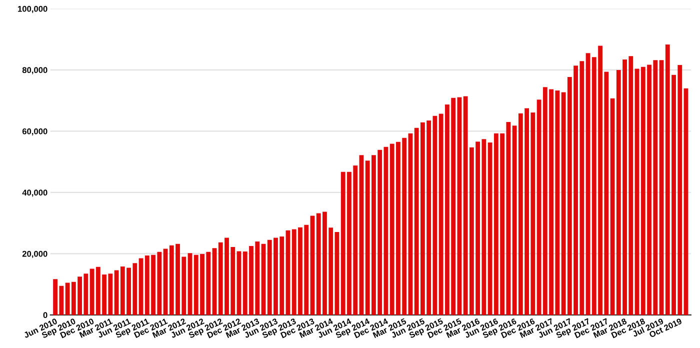 The width and height of the screenshot is (700, 348). I want to click on y-tick-label: 60,000, so click(35, 132).